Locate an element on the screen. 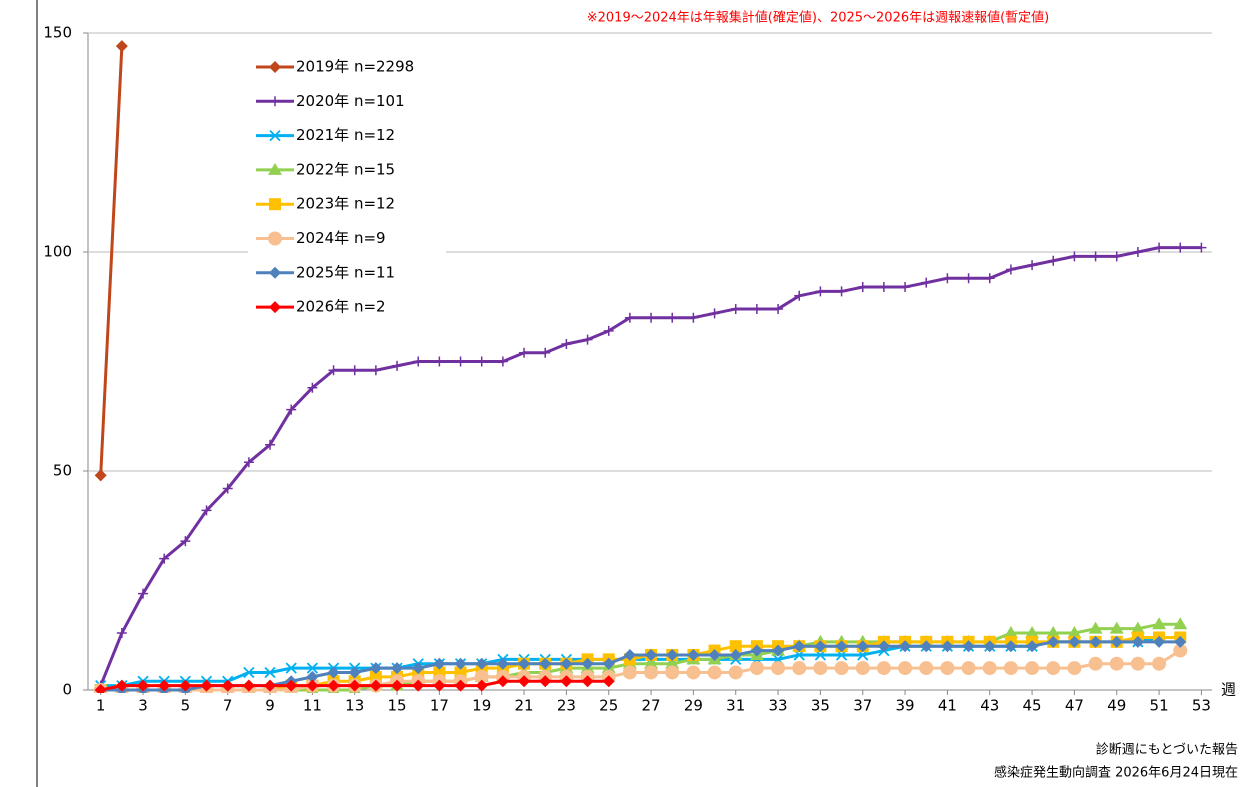 The image size is (1241, 787). x-tick-label: 41 is located at coordinates (947, 706).